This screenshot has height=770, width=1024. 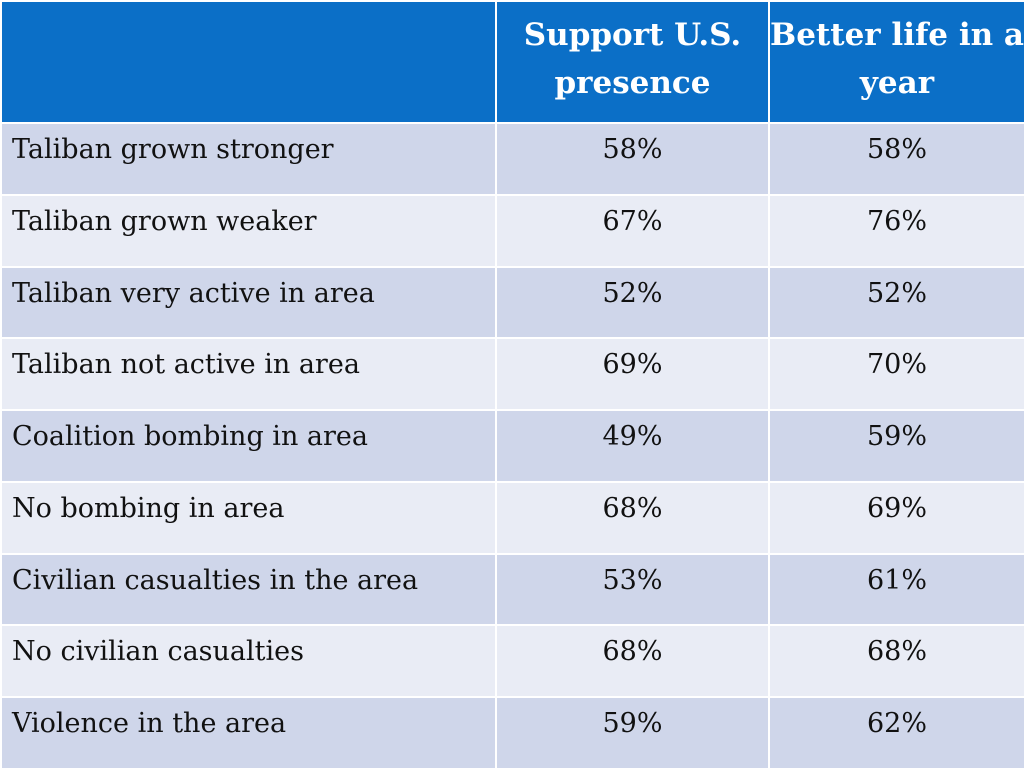 What do you see at coordinates (896, 374) in the screenshot?
I see `better-life-value: 70%` at bounding box center [896, 374].